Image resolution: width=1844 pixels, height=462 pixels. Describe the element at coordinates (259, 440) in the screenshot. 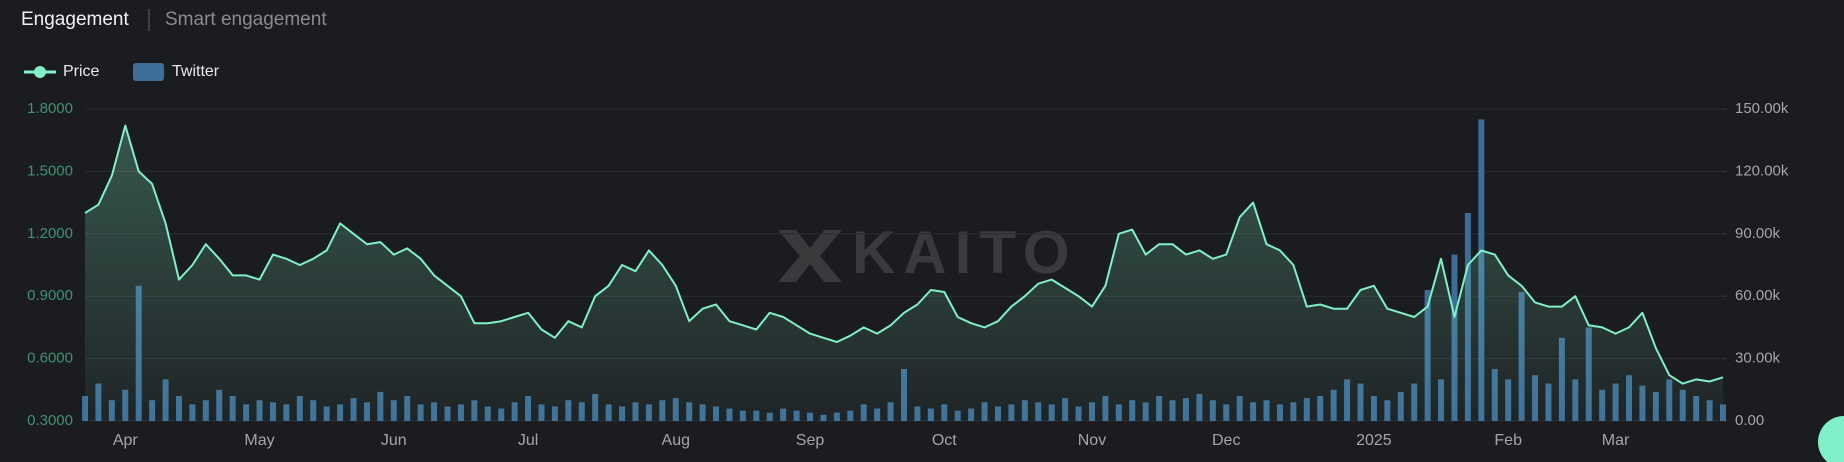

I see `x-tick-label: May` at that location.